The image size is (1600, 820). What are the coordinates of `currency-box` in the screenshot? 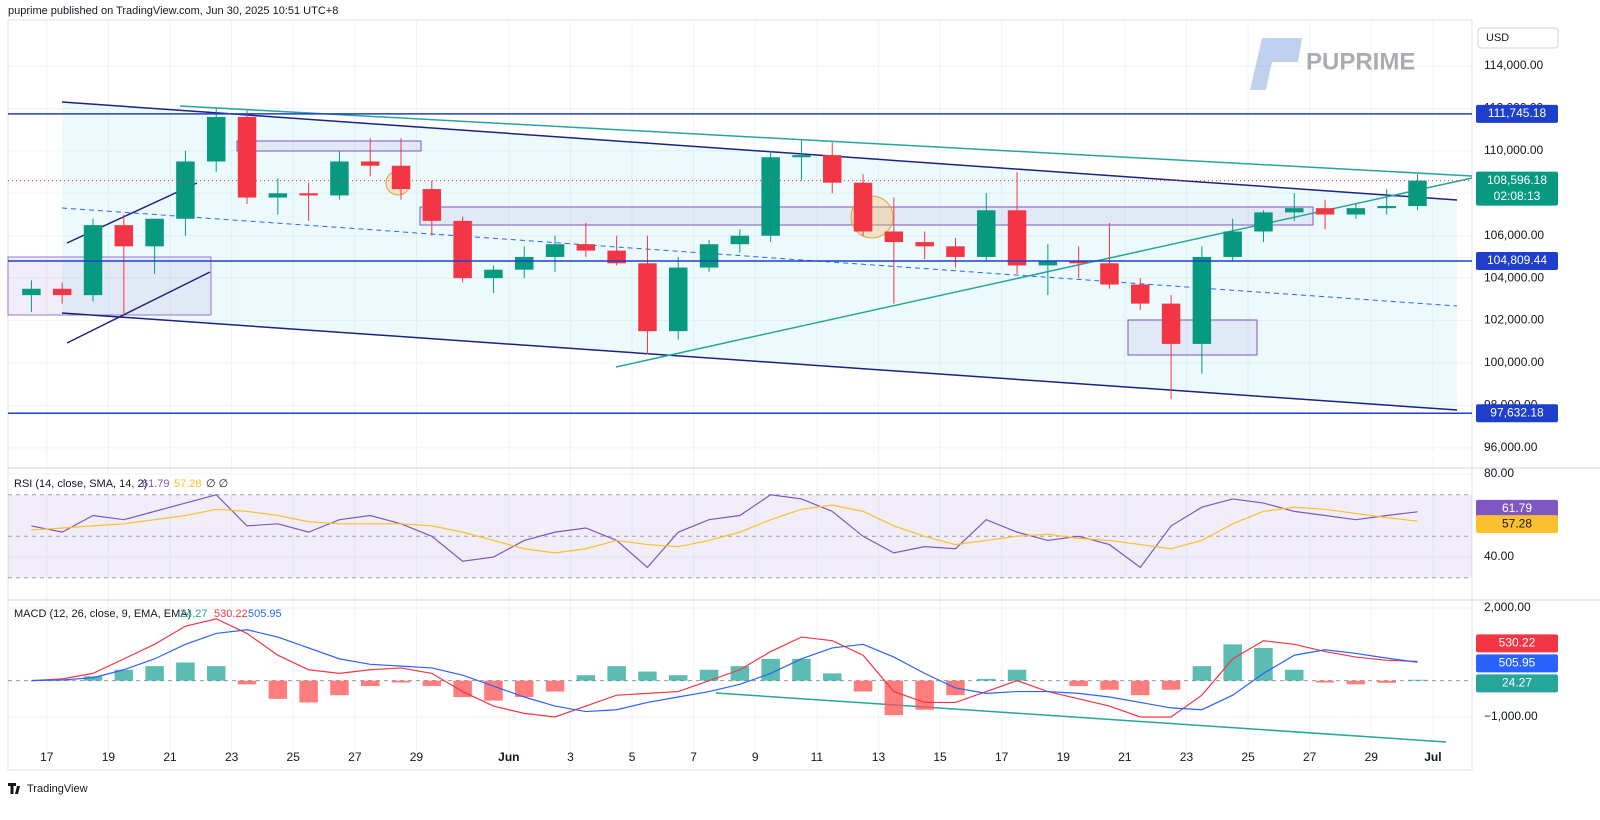 It's located at (1518, 38).